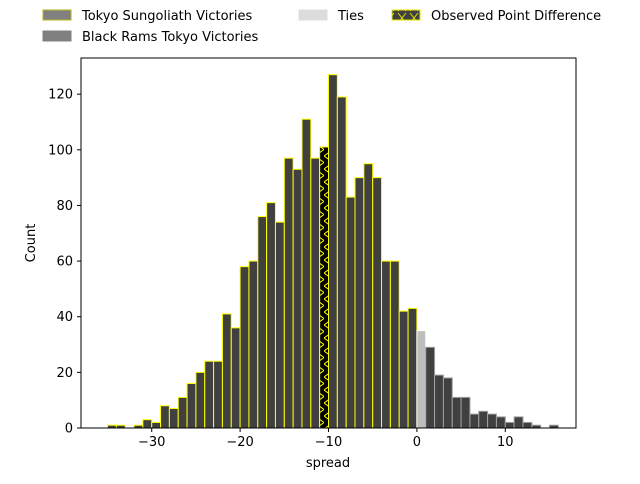 Image resolution: width=640 pixels, height=484 pixels. What do you see at coordinates (324, 287) in the screenshot?
I see `observed-bar-hatch` at bounding box center [324, 287].